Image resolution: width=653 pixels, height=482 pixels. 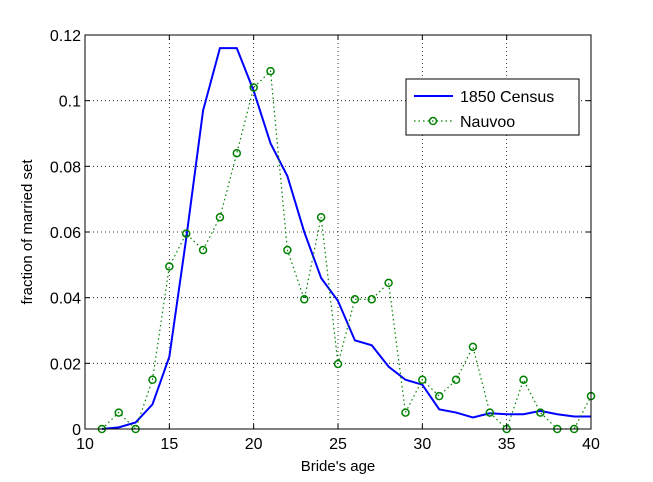 What do you see at coordinates (85, 444) in the screenshot?
I see `x-tick-label: 10` at bounding box center [85, 444].